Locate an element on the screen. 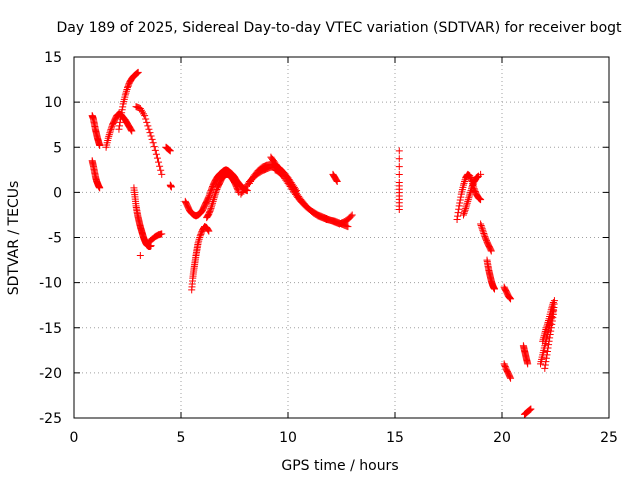  y-tick-label: 10 is located at coordinates (53, 103).